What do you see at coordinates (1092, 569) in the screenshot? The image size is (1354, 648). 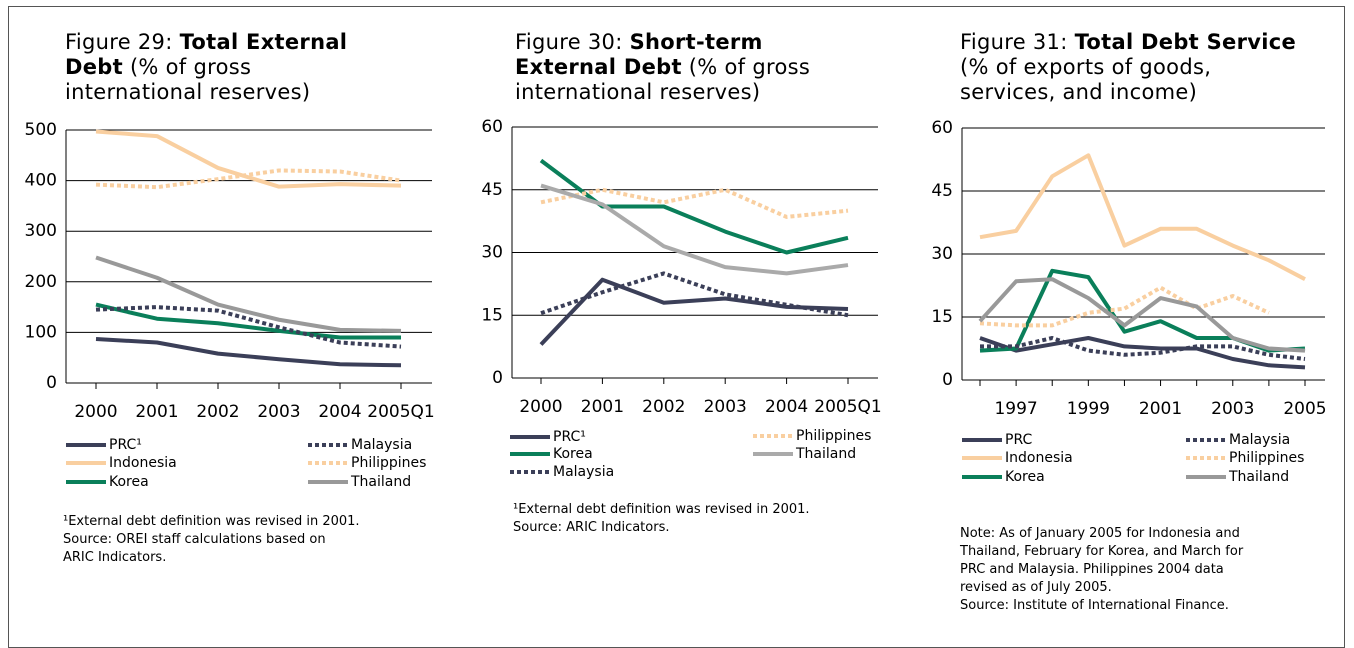 I see `note-line: PRC and Malaysia. Philippines 2004 data` at bounding box center [1092, 569].